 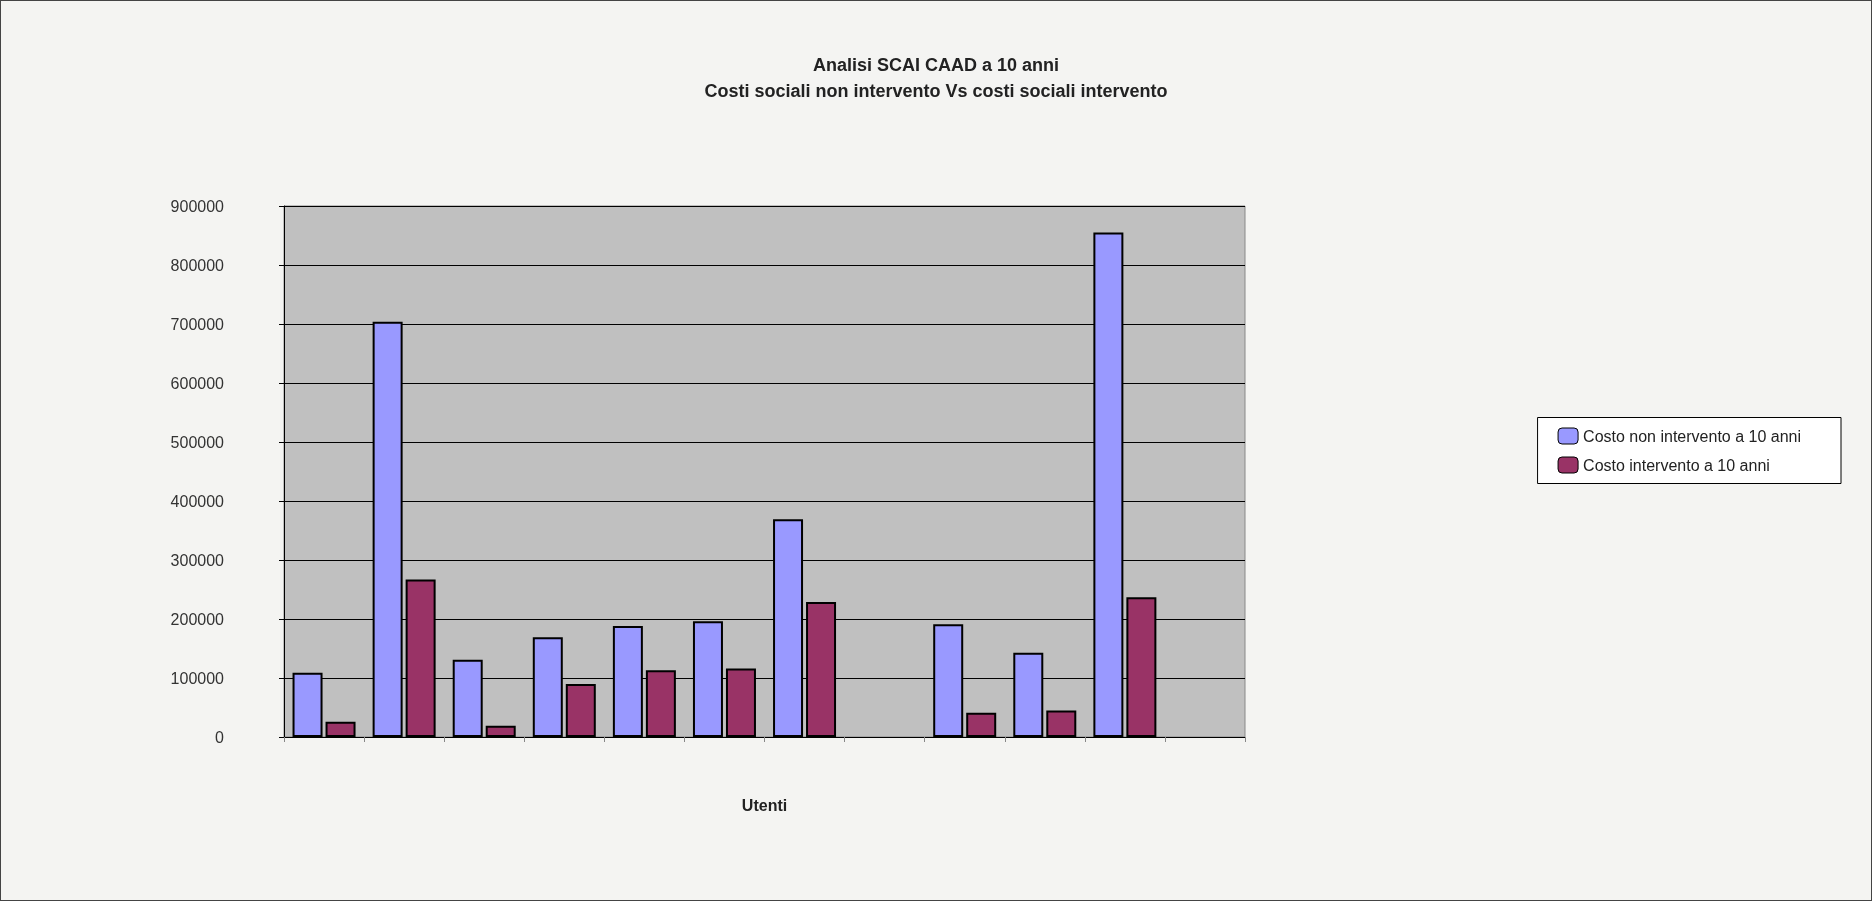 What do you see at coordinates (936, 65) in the screenshot?
I see `chart-title: Analisi SCAI CAAD a 10 anni` at bounding box center [936, 65].